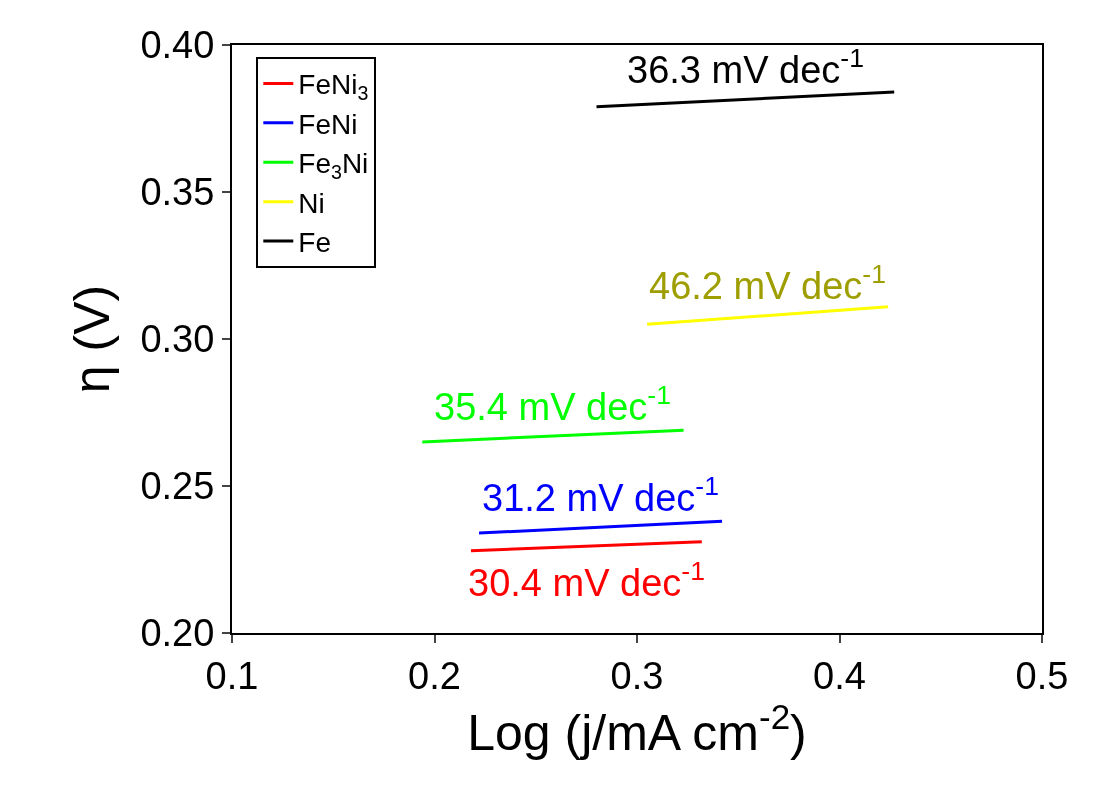 The image size is (1097, 794). Describe the element at coordinates (177, 45) in the screenshot. I see `y-tick-label: 0.40` at that location.